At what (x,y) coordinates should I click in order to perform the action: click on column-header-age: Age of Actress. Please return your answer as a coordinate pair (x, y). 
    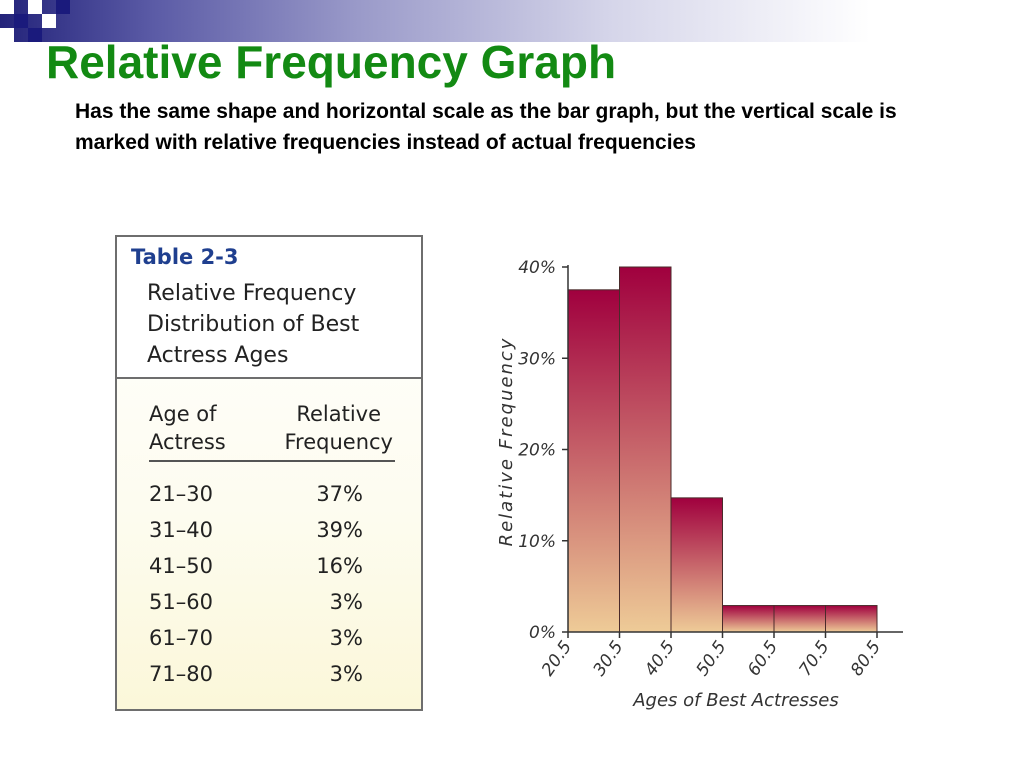
    Looking at the image, I should click on (187, 428).